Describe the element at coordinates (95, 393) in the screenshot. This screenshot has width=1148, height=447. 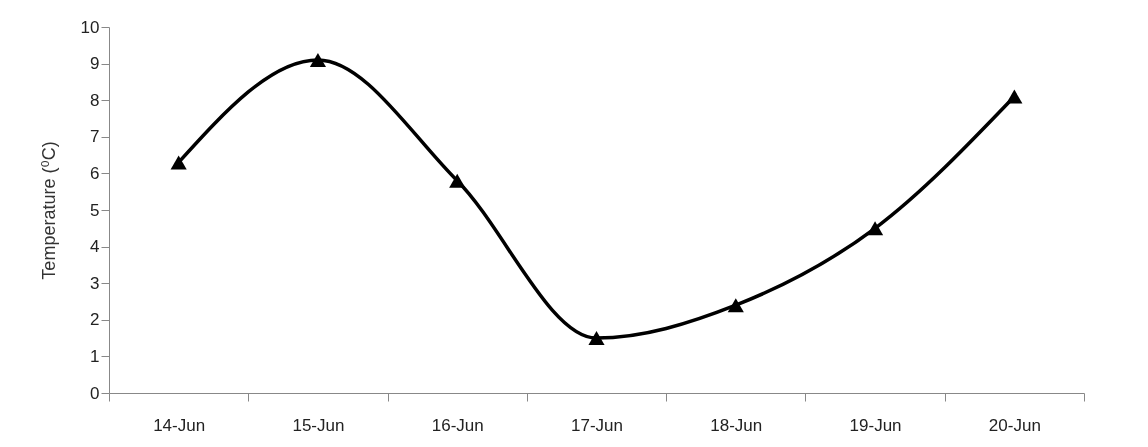
I see `y-tick-label: 0` at that location.